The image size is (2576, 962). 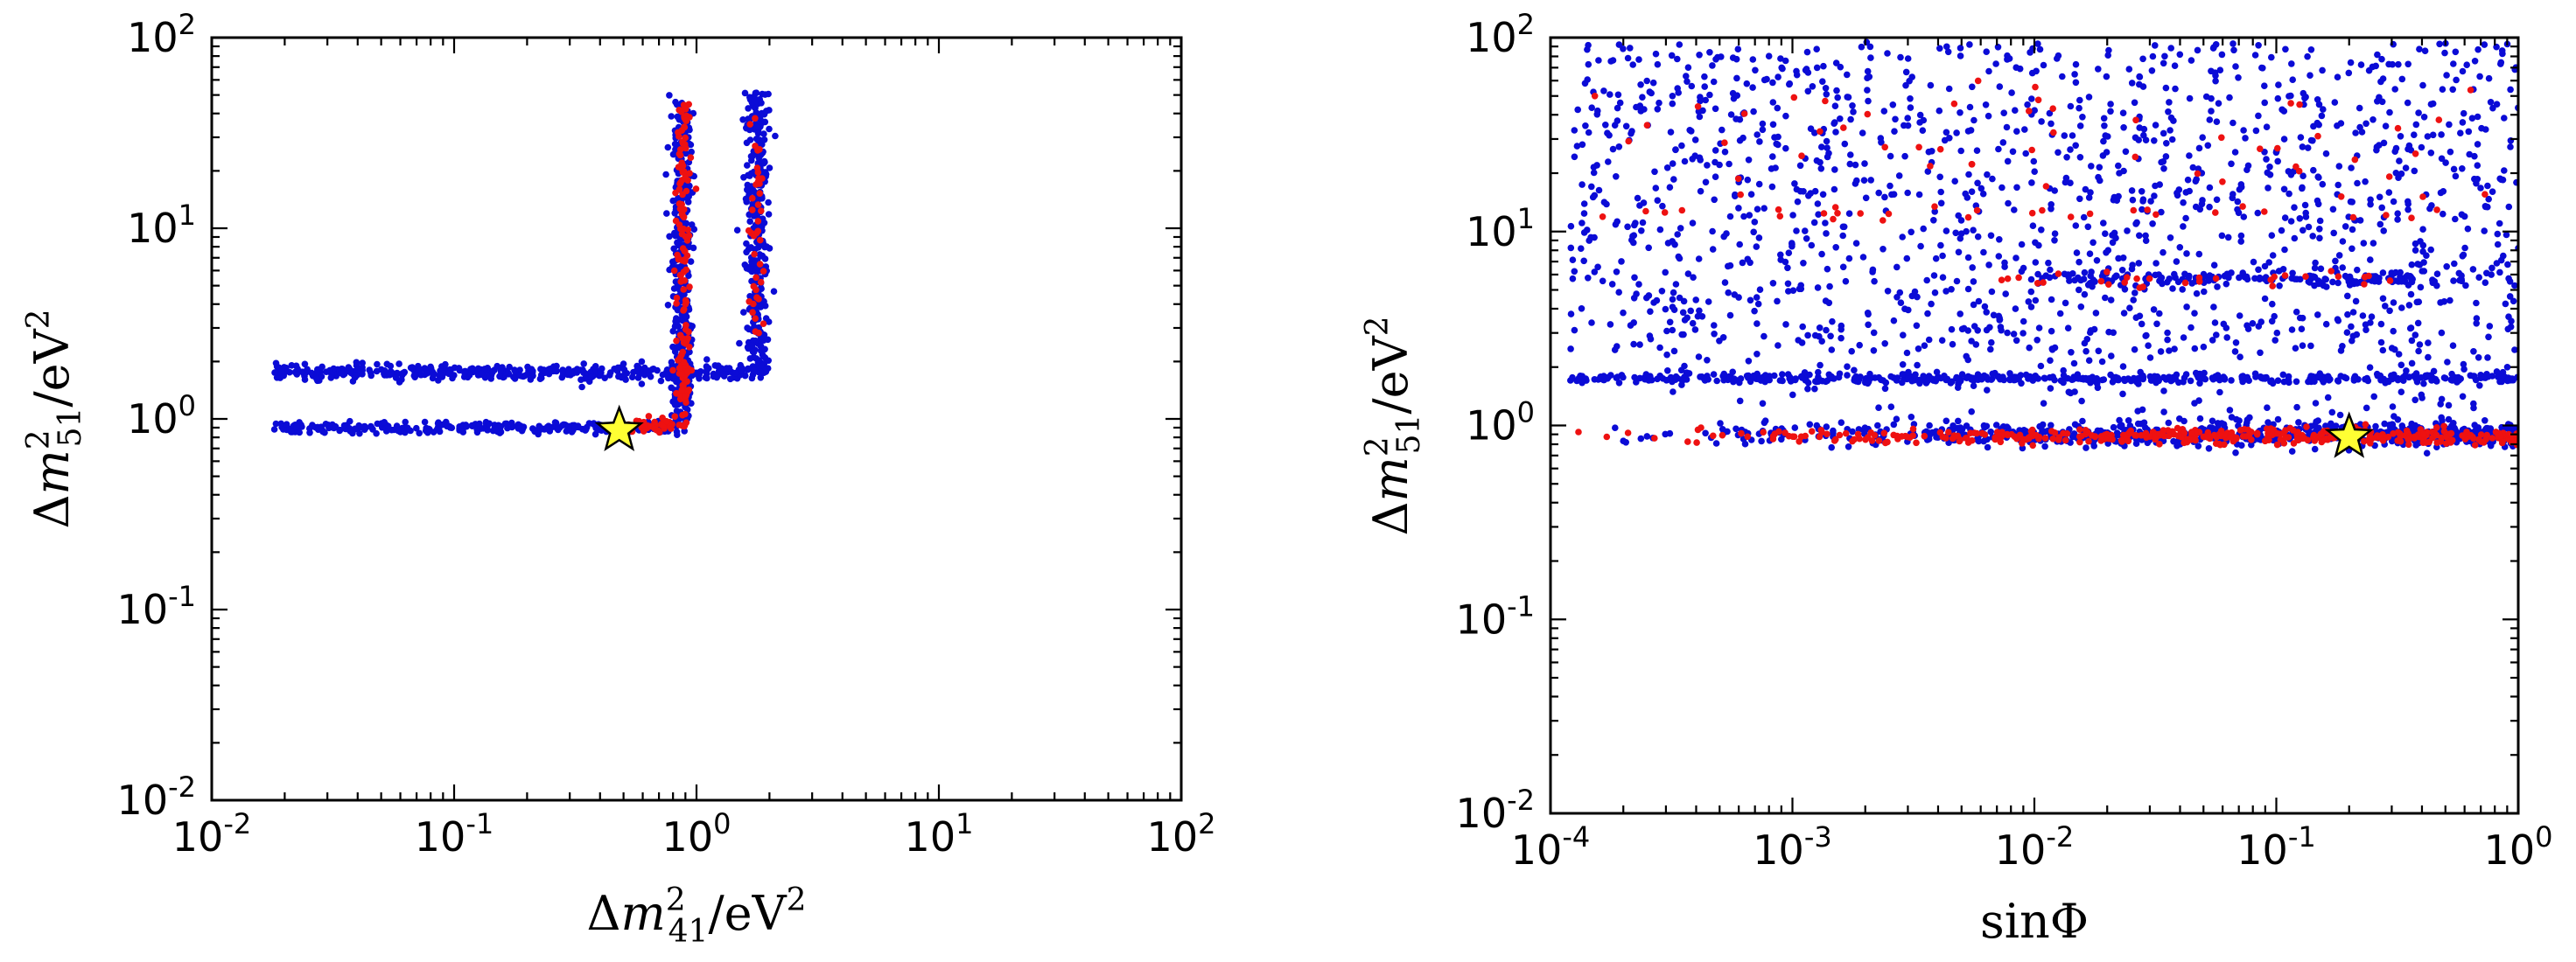 I want to click on blue-series, so click(x=524, y=264).